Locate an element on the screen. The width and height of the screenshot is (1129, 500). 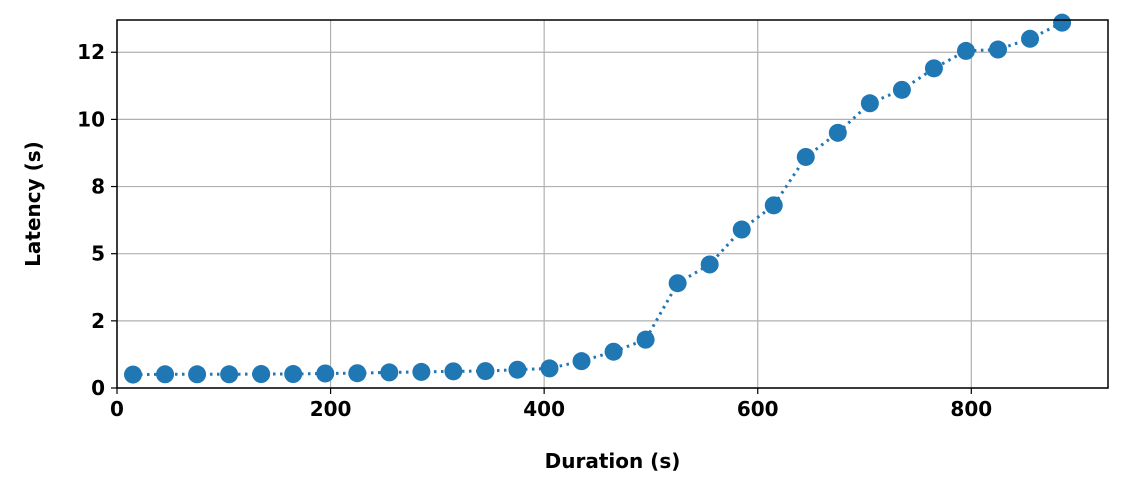
x-axis-ticks: 0 200 400 600 800 is located at coordinates (551, 404).